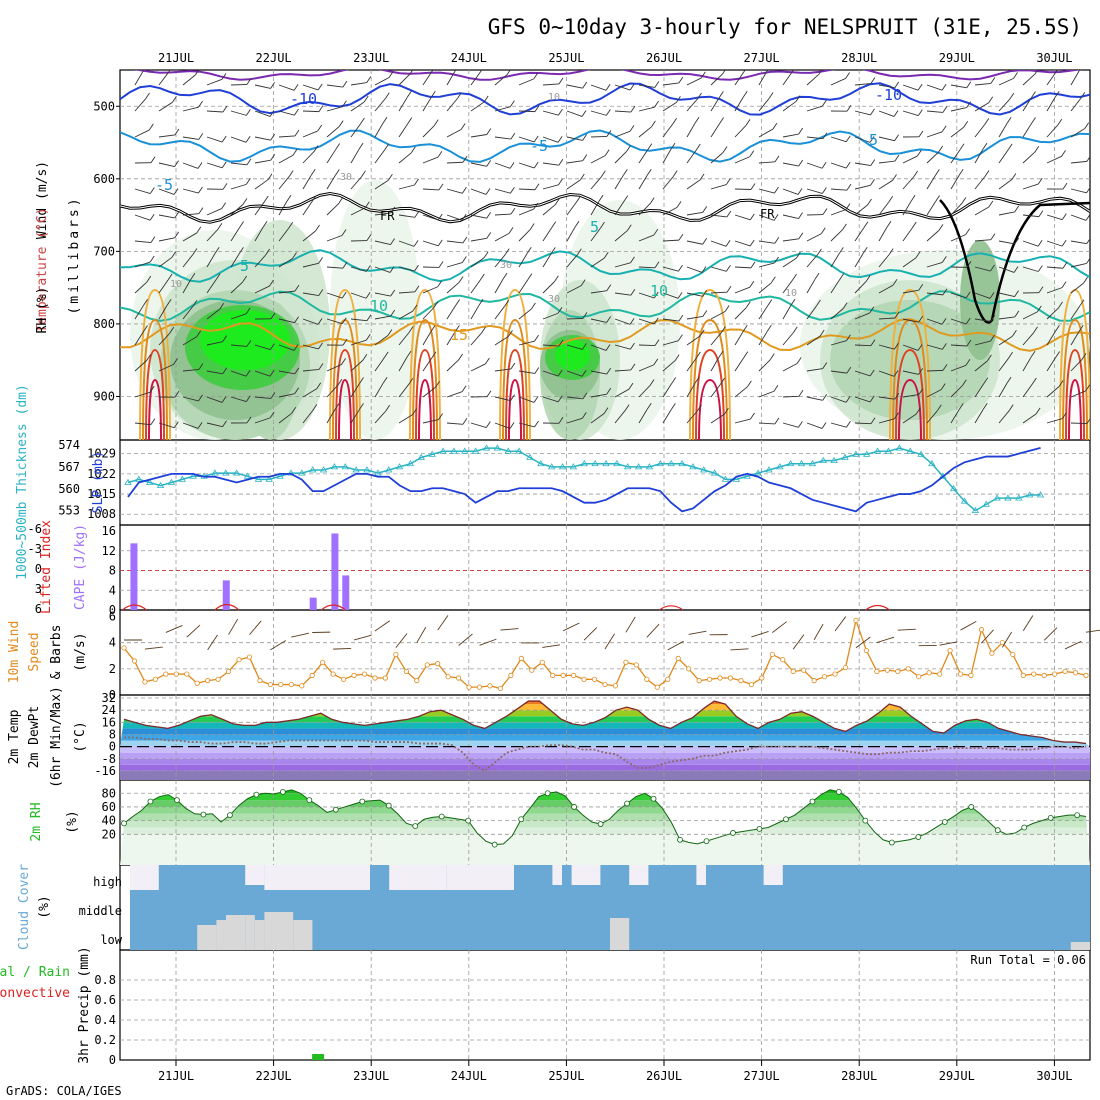 Image resolution: width=1100 pixels, height=1100 pixels. Describe the element at coordinates (594, 227) in the screenshot. I see `isotherm-label: 5` at that location.